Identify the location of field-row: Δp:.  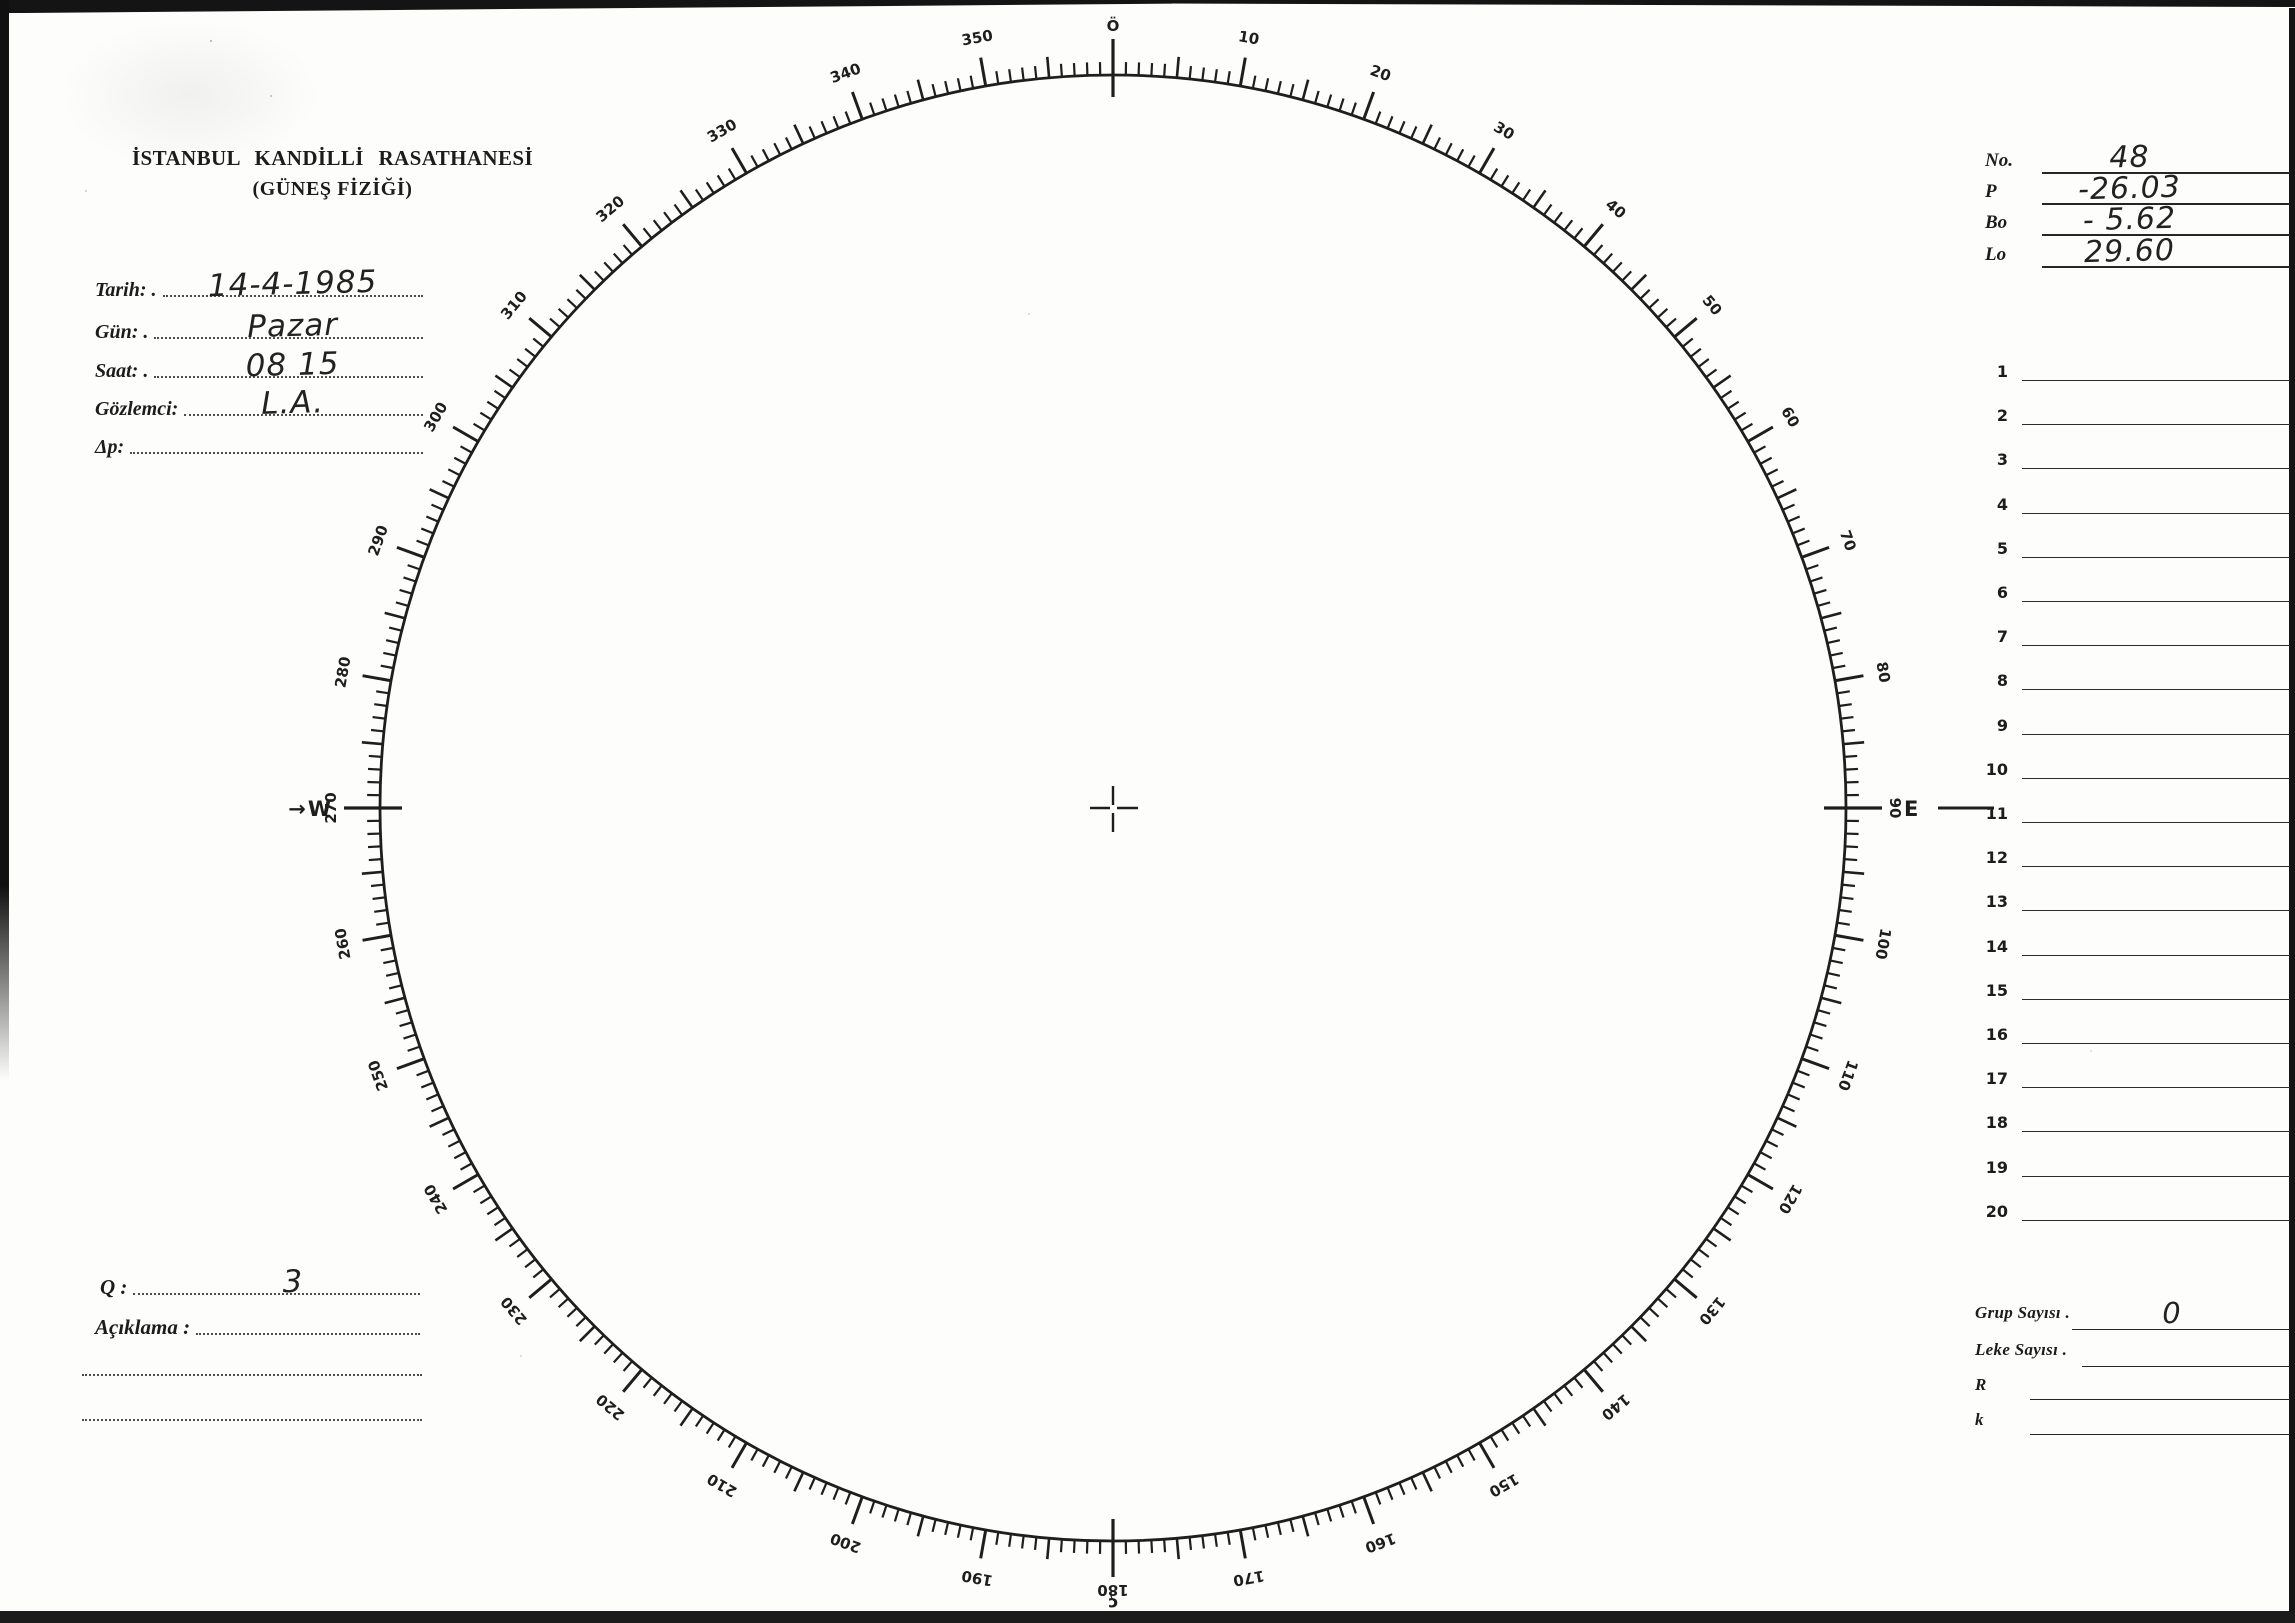
(260, 441).